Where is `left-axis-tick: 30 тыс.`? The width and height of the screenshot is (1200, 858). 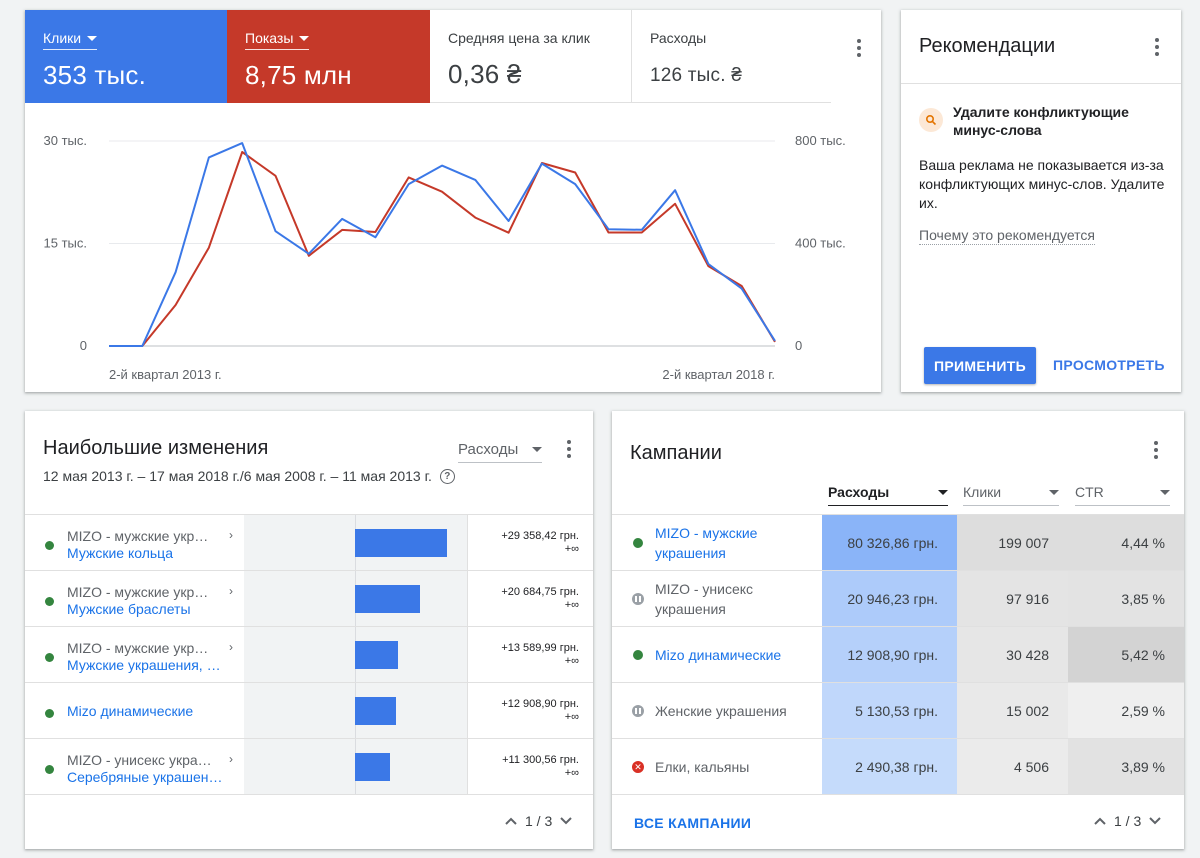 left-axis-tick: 30 тыс. is located at coordinates (65, 140).